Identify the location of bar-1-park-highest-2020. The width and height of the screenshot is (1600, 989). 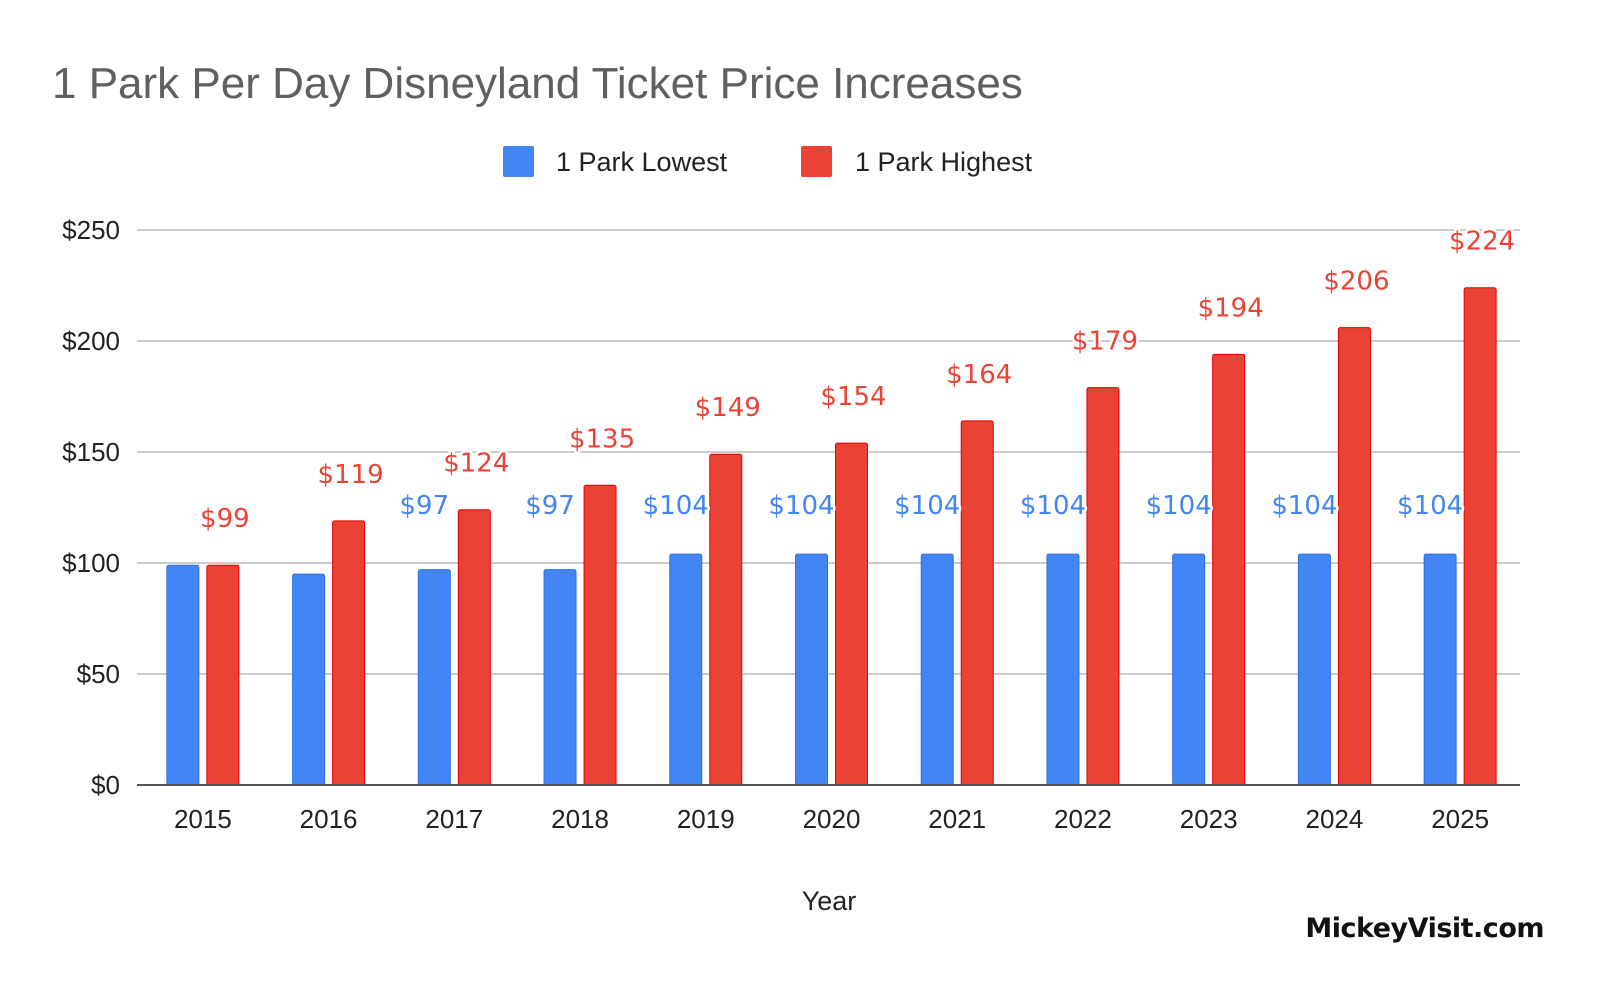
(851, 614).